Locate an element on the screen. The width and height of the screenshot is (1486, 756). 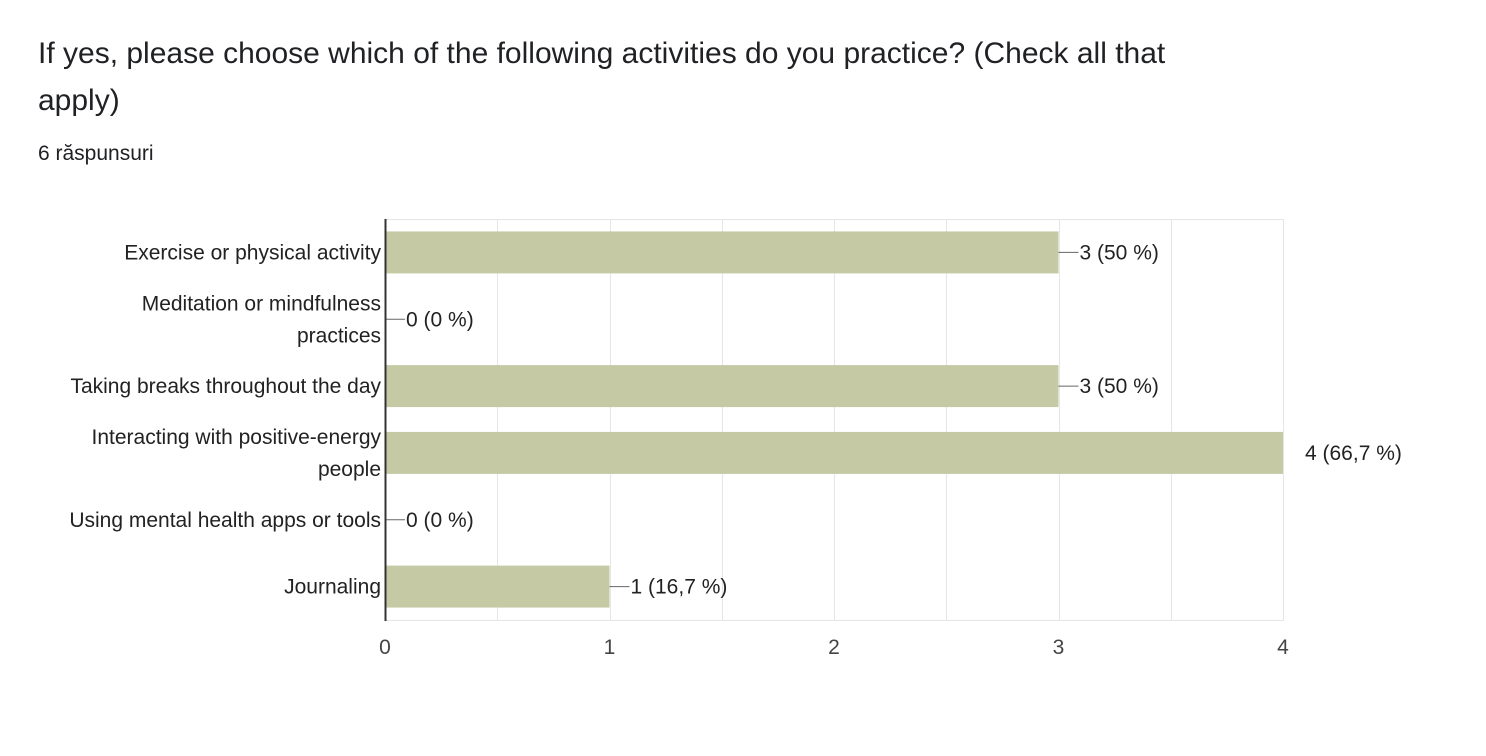
x-tick-label: 1 is located at coordinates (610, 647).